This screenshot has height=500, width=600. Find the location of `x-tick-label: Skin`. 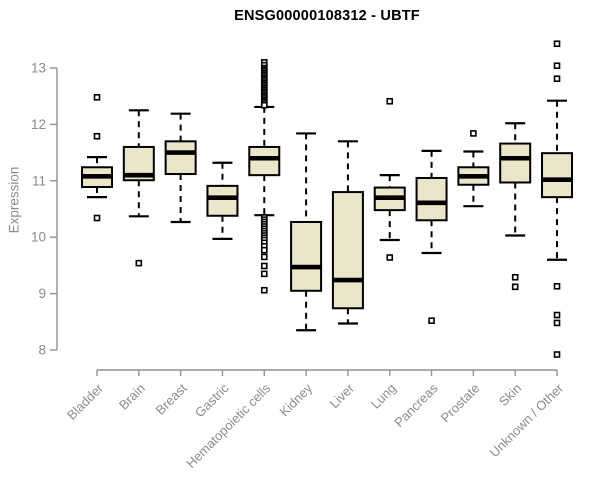

x-tick-label: Skin is located at coordinates (510, 395).